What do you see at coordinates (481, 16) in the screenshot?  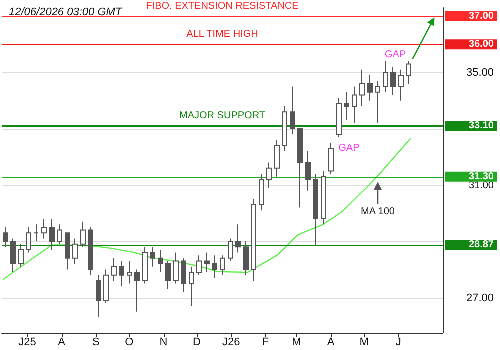 I see `y-tick-label: 37.00` at bounding box center [481, 16].